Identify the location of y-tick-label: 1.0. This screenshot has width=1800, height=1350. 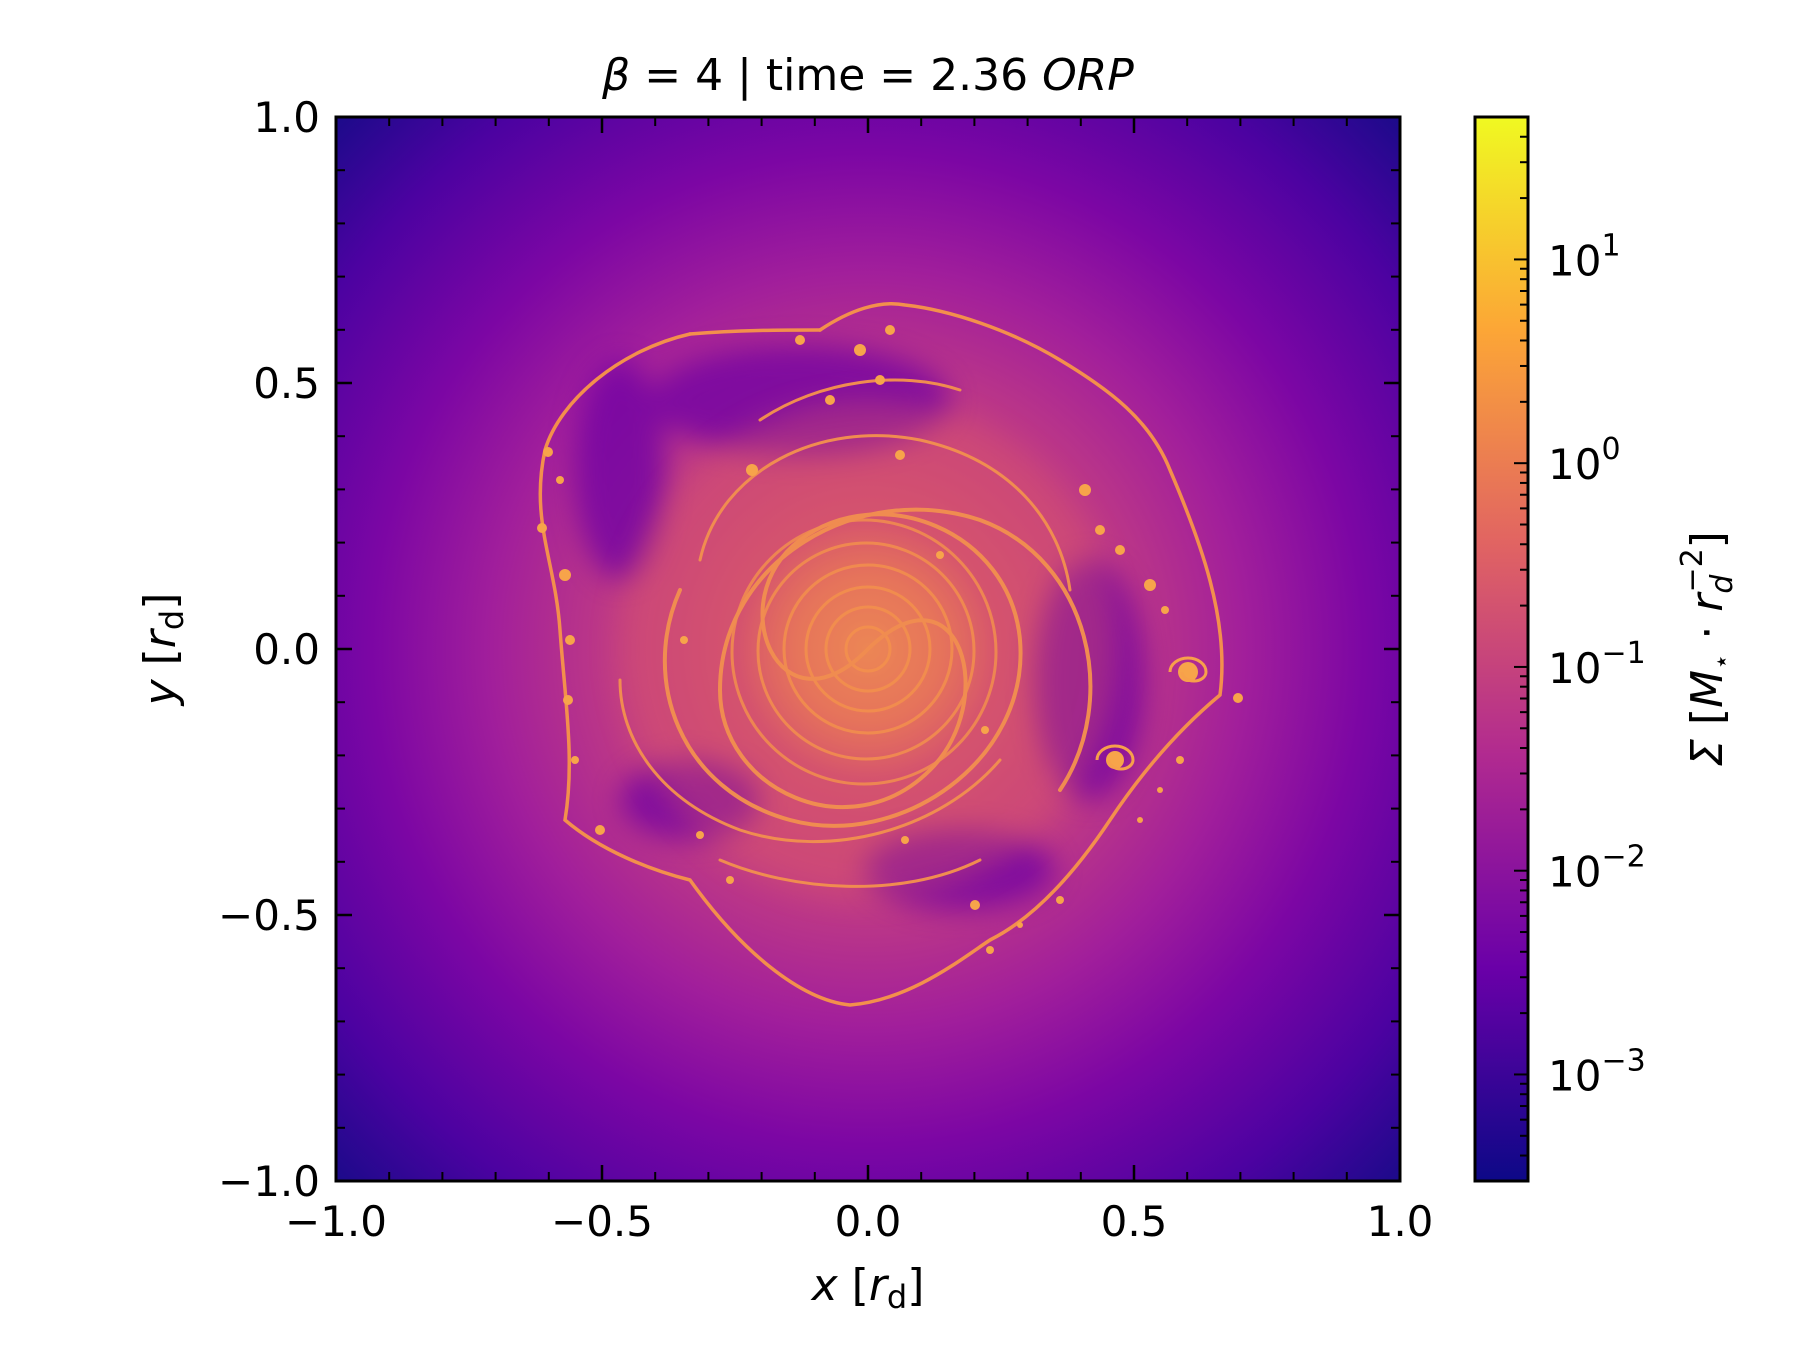
(286, 117).